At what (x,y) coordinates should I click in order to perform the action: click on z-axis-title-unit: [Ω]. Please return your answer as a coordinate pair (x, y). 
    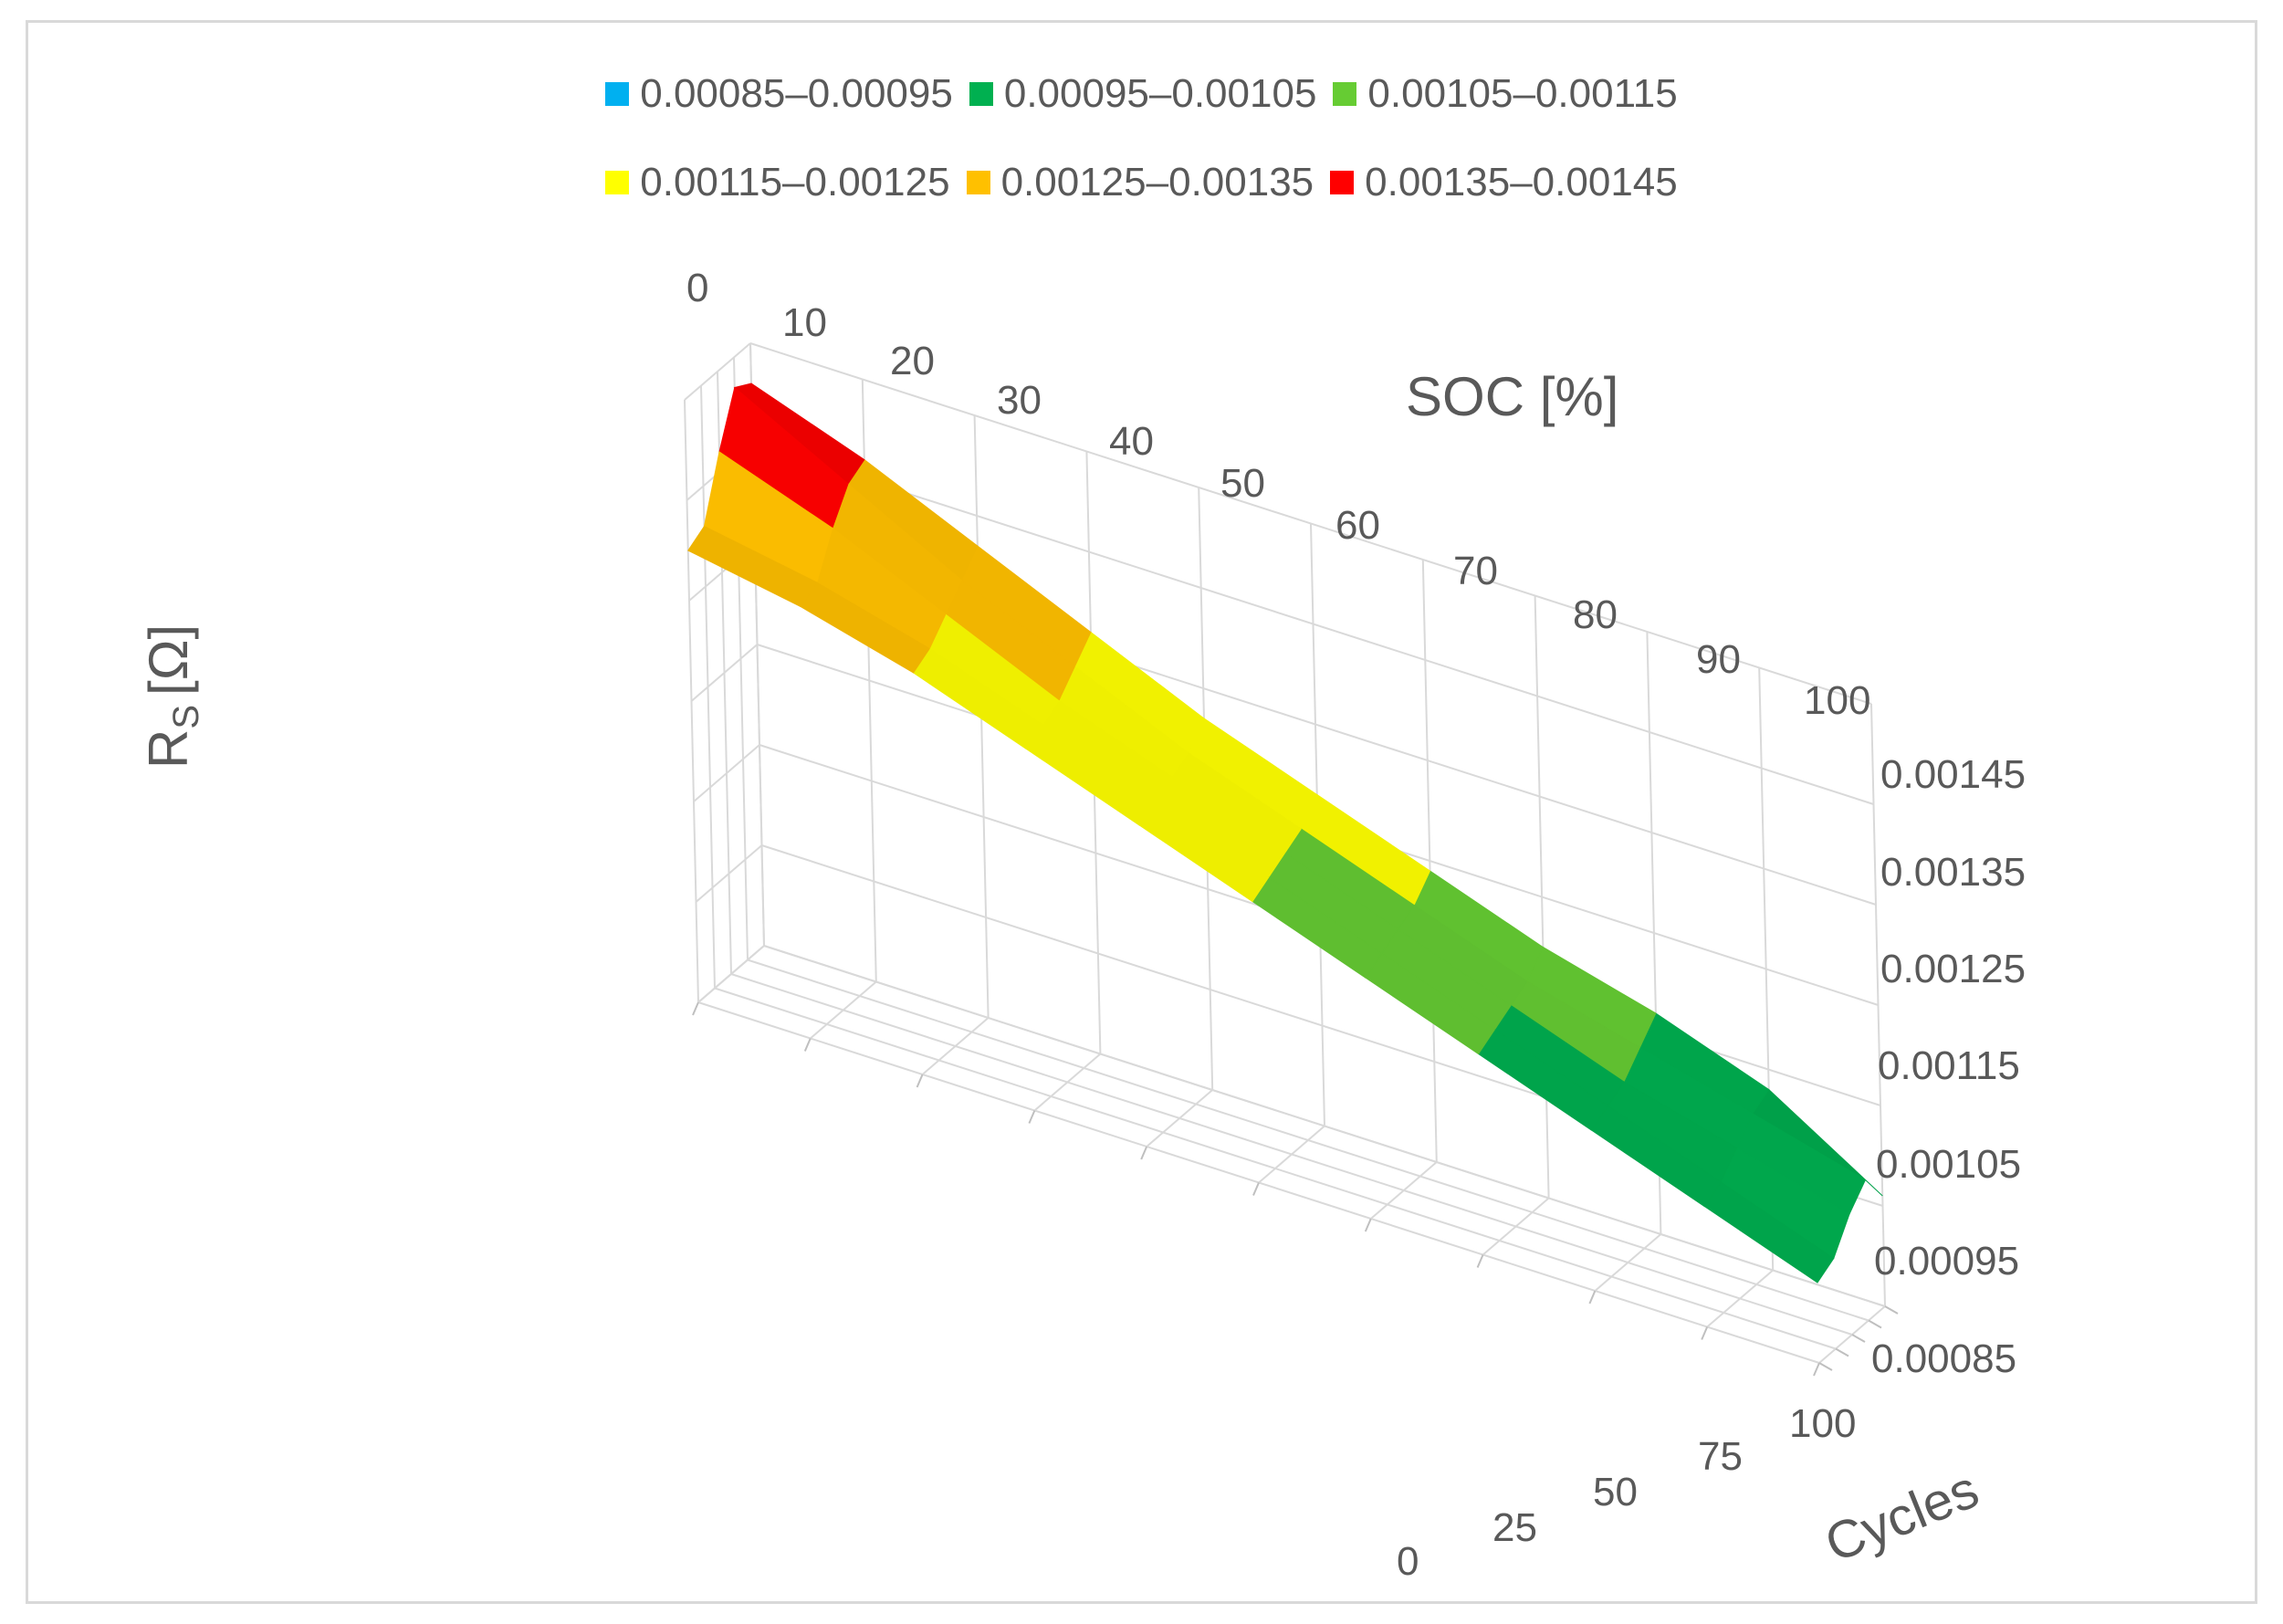
    Looking at the image, I should click on (168, 660).